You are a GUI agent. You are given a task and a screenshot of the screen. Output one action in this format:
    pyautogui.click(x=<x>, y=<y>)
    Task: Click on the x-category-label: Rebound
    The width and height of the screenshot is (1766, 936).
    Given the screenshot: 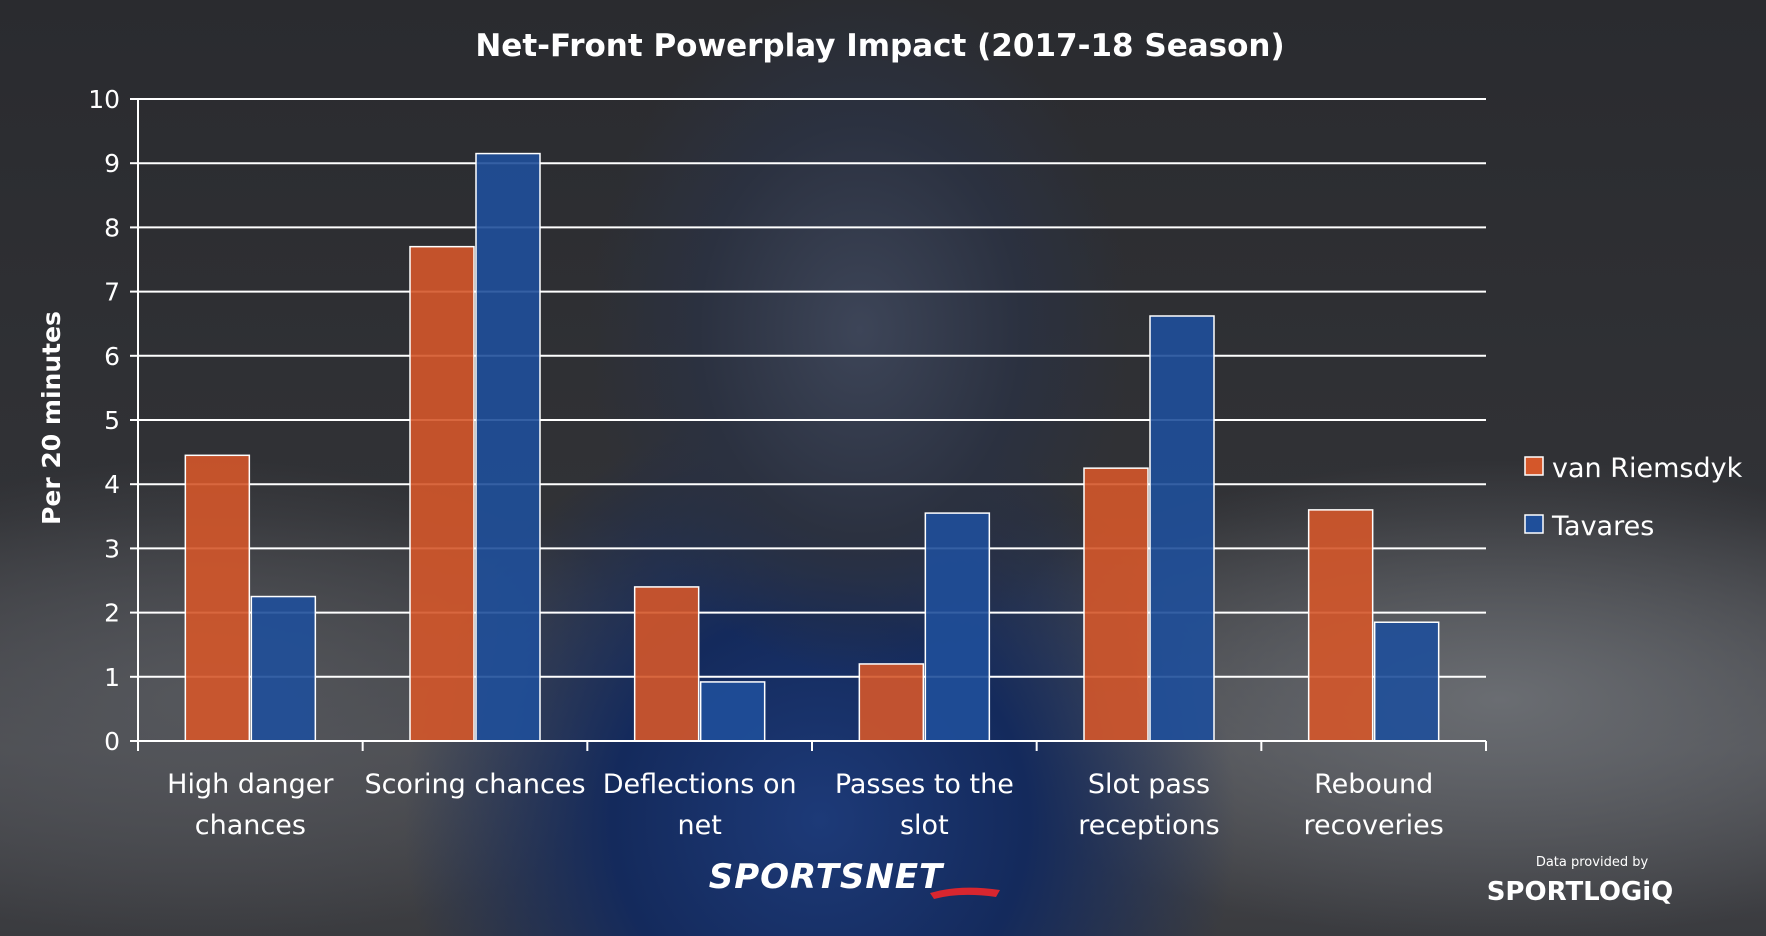 What is the action you would take?
    pyautogui.click(x=1373, y=784)
    